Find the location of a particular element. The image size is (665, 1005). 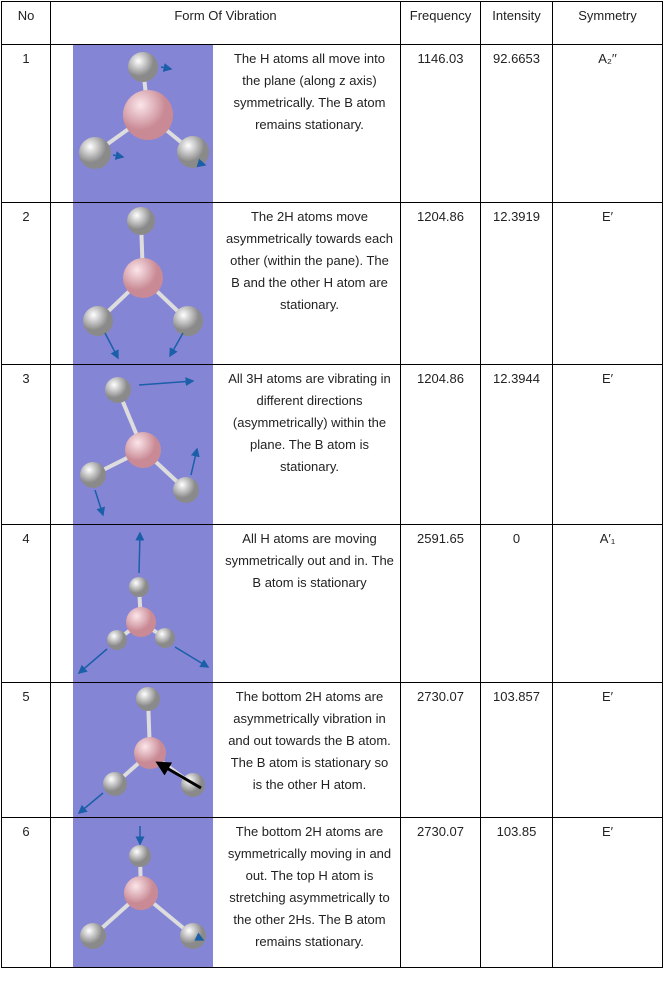

header-intensity: Intensity is located at coordinates (516, 23).